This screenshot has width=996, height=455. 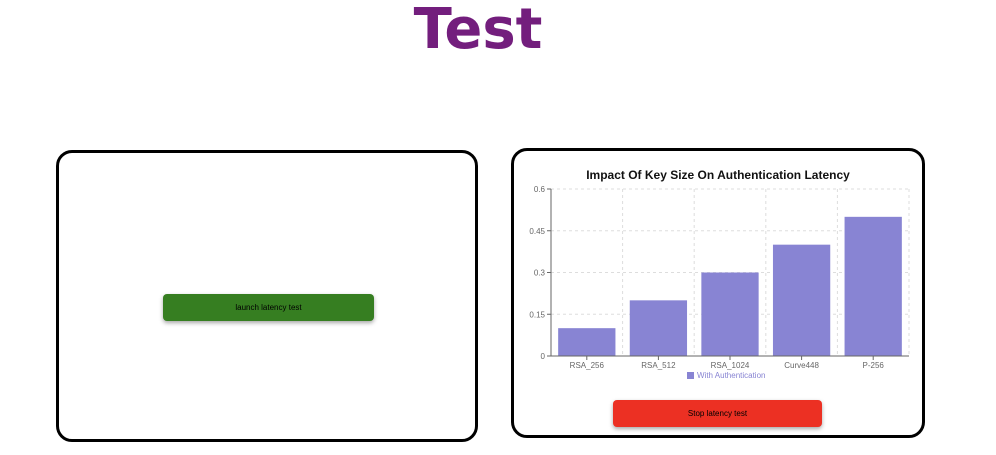 I want to click on chart-bars, so click(x=730, y=286).